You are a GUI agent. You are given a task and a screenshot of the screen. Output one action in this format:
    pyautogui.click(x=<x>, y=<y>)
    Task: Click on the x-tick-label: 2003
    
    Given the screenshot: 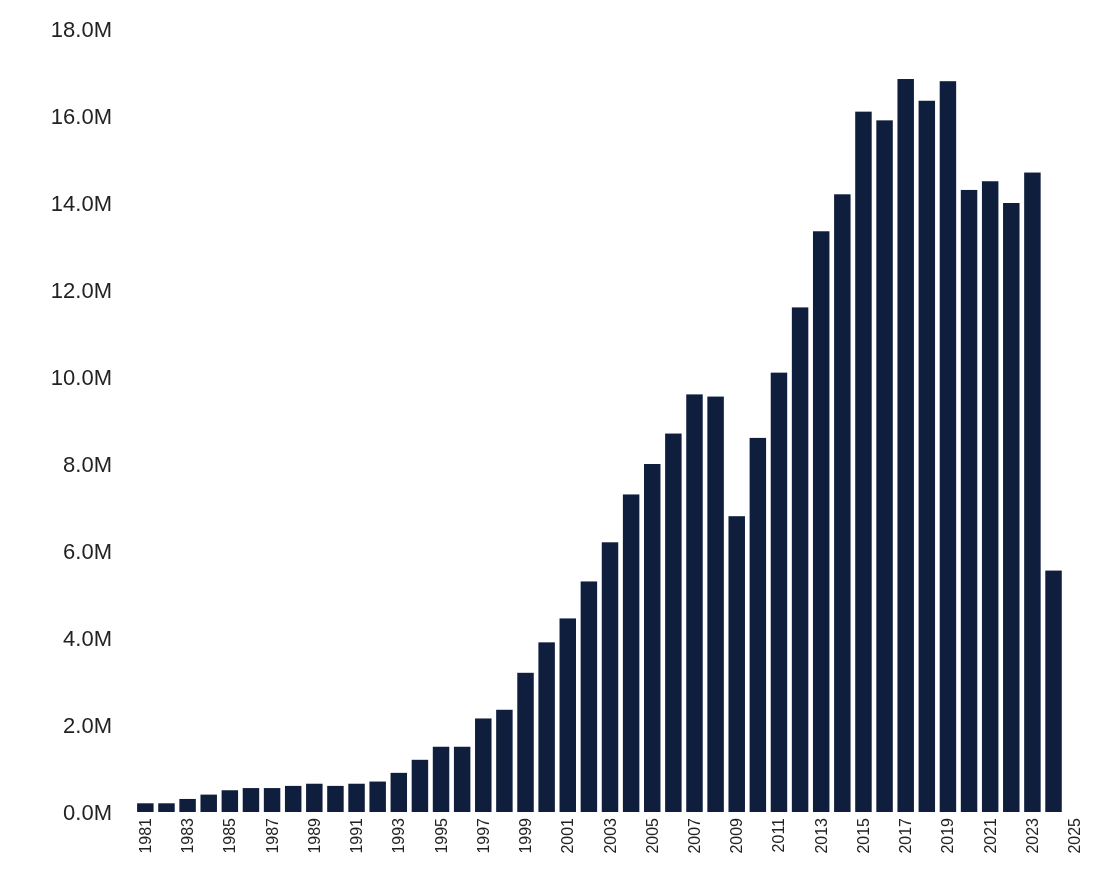 What is the action you would take?
    pyautogui.click(x=610, y=835)
    